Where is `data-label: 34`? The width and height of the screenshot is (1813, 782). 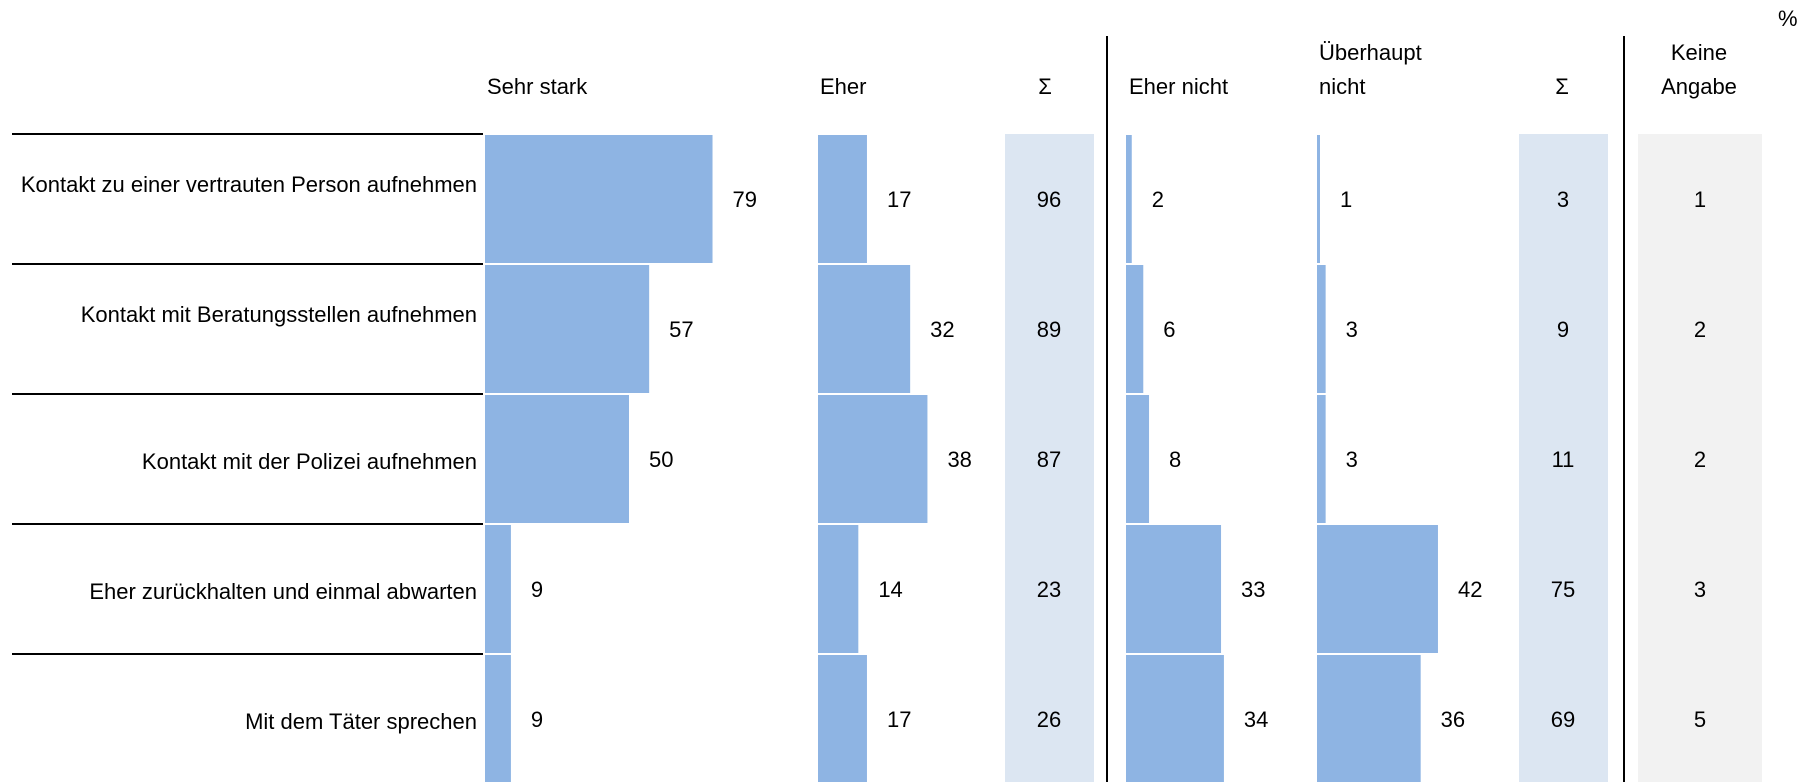
data-label: 34 is located at coordinates (1256, 719).